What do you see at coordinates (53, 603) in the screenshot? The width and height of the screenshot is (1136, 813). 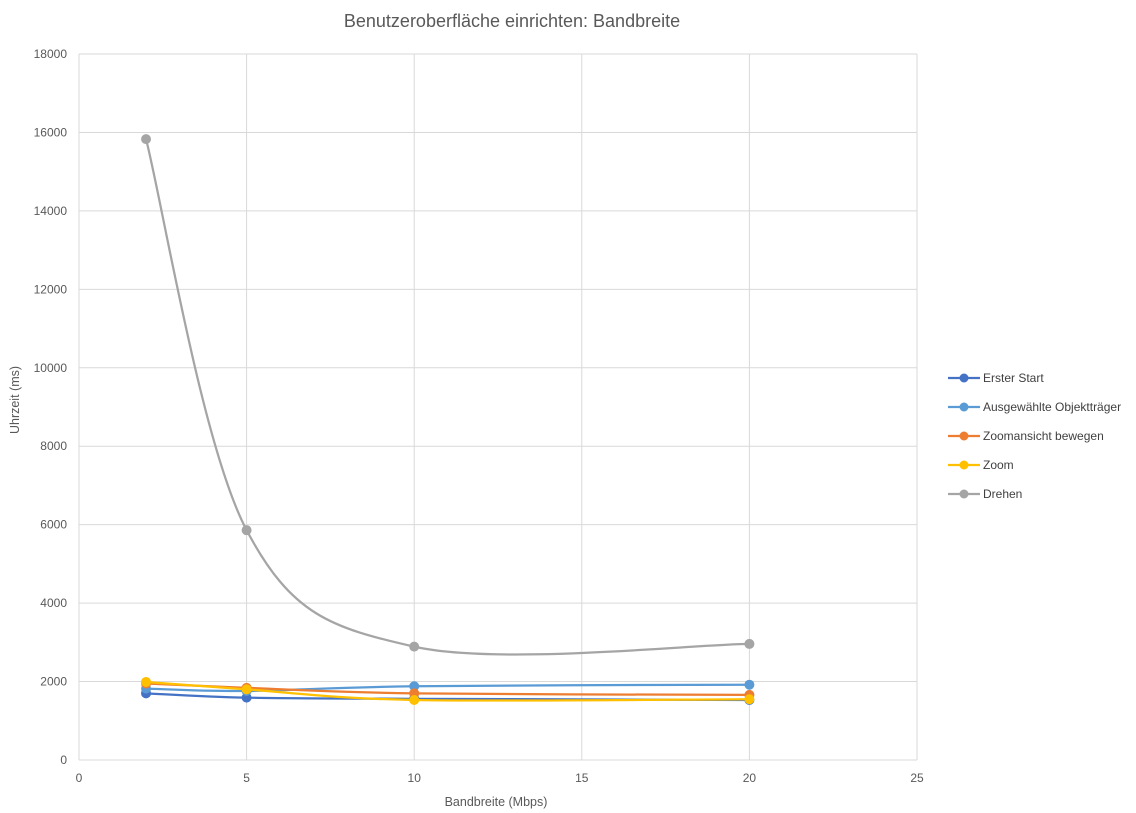 I see `y-tick-label: 4000` at bounding box center [53, 603].